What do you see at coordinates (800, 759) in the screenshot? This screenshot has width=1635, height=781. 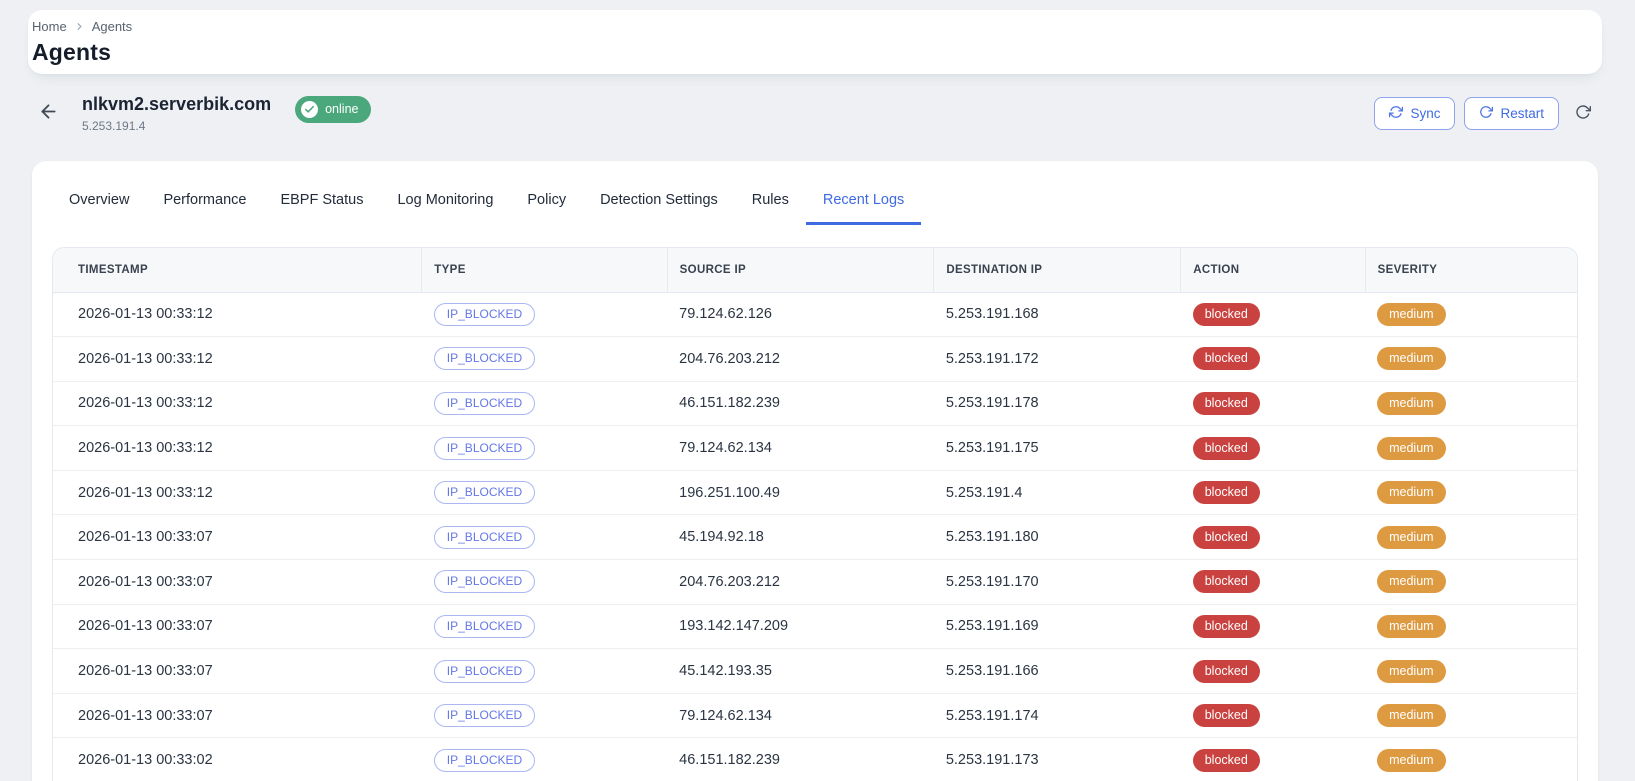 I see `source-ip-cell: 46.151.182.239` at bounding box center [800, 759].